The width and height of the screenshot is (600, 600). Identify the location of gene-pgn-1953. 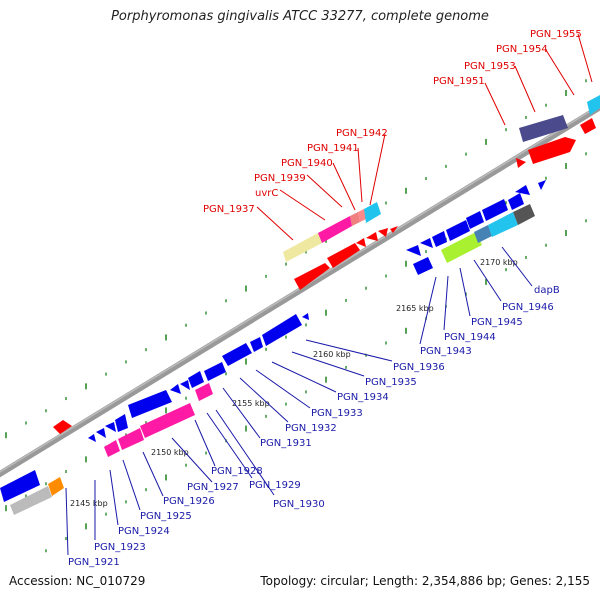
(552, 150).